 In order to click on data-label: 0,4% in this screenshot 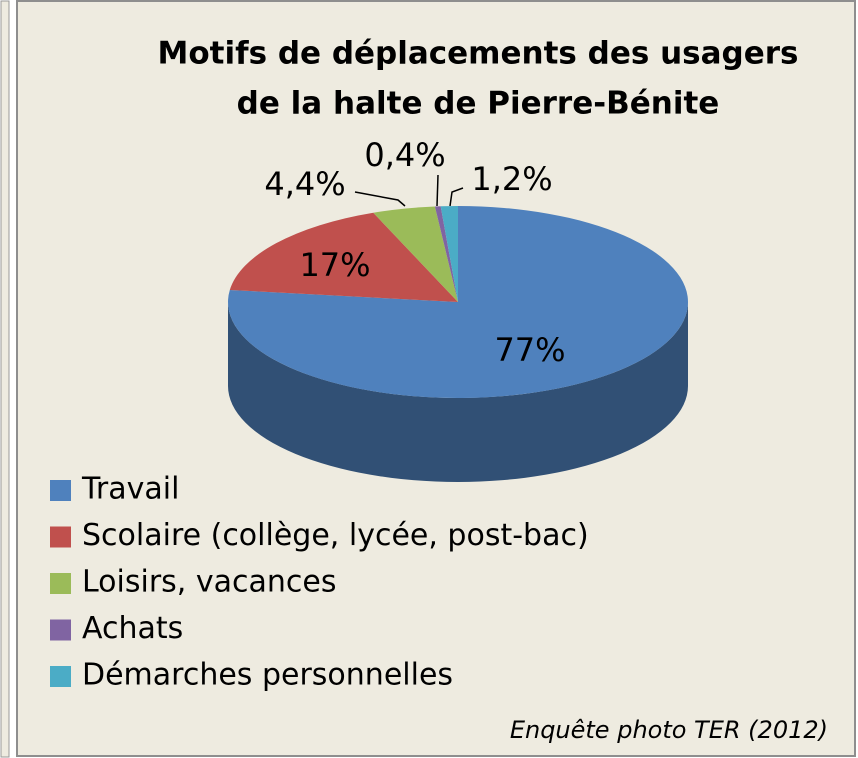, I will do `click(404, 155)`.